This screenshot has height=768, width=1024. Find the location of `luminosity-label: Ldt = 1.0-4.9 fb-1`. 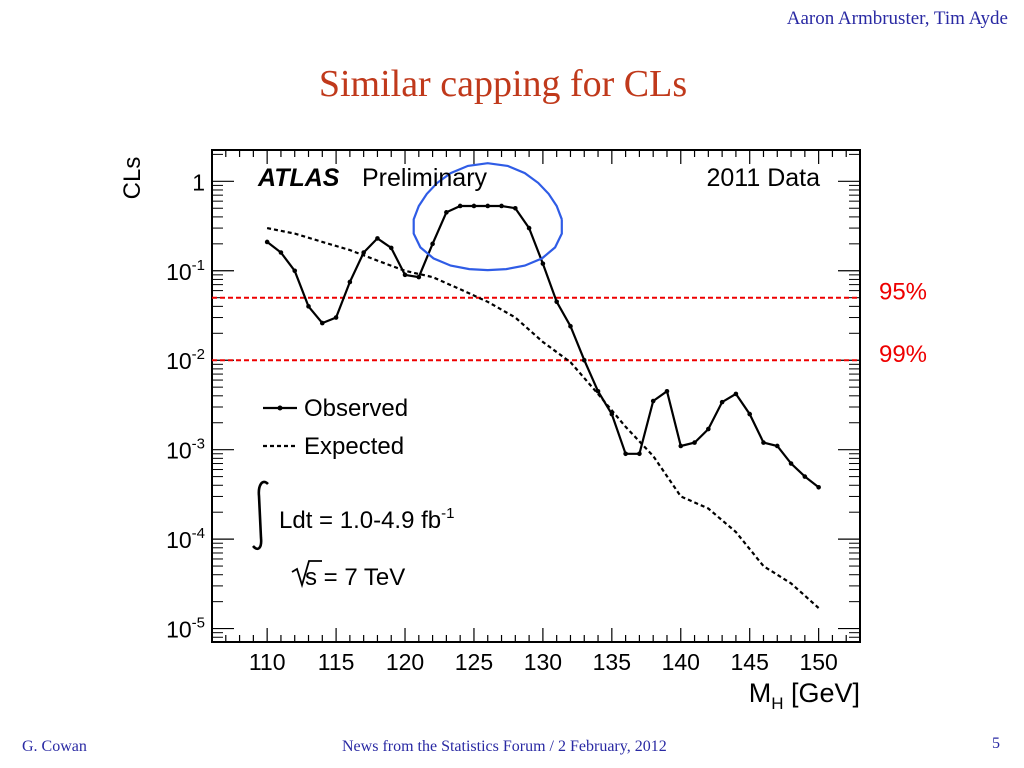

luminosity-label: Ldt = 1.0-4.9 fb-1 is located at coordinates (366, 519).